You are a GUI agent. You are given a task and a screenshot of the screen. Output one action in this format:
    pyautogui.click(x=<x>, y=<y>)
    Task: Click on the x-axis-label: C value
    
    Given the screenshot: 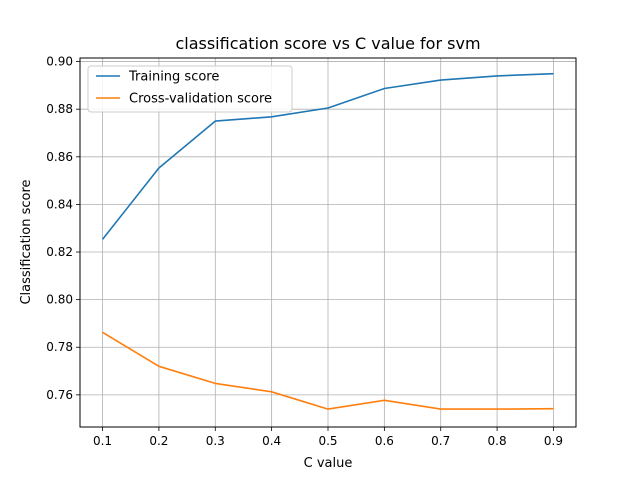 What is the action you would take?
    pyautogui.click(x=328, y=463)
    